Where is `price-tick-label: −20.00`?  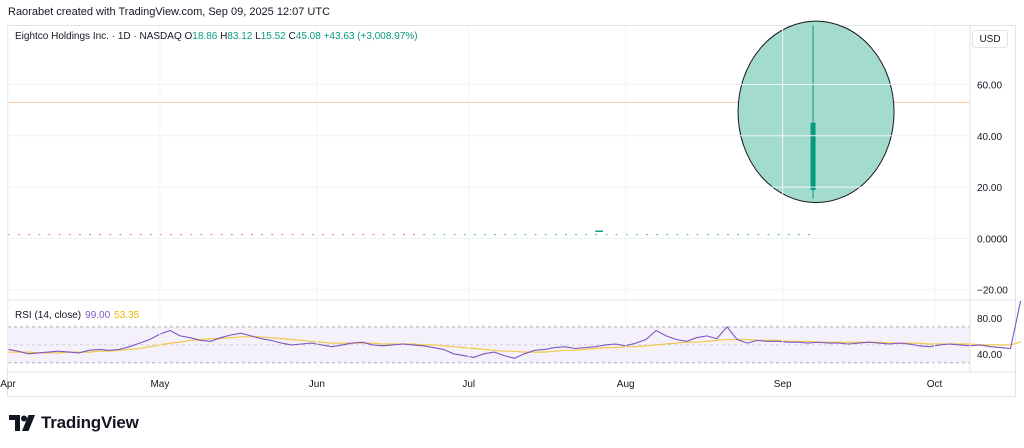
price-tick-label: −20.00 is located at coordinates (992, 291).